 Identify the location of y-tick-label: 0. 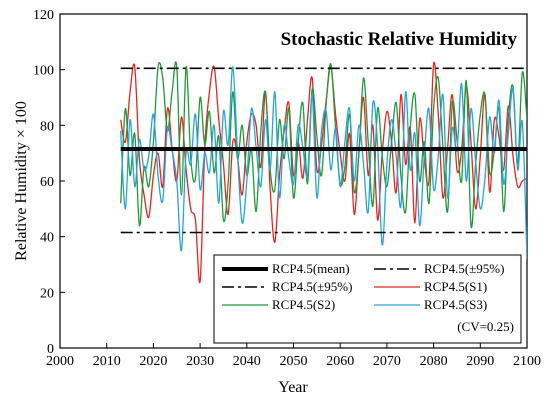
(50, 349).